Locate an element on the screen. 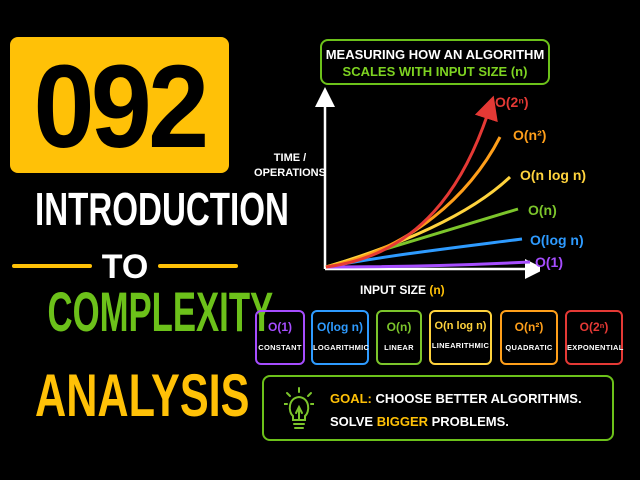  legend-linearithmic-notation: O(n log n) is located at coordinates (460, 326).